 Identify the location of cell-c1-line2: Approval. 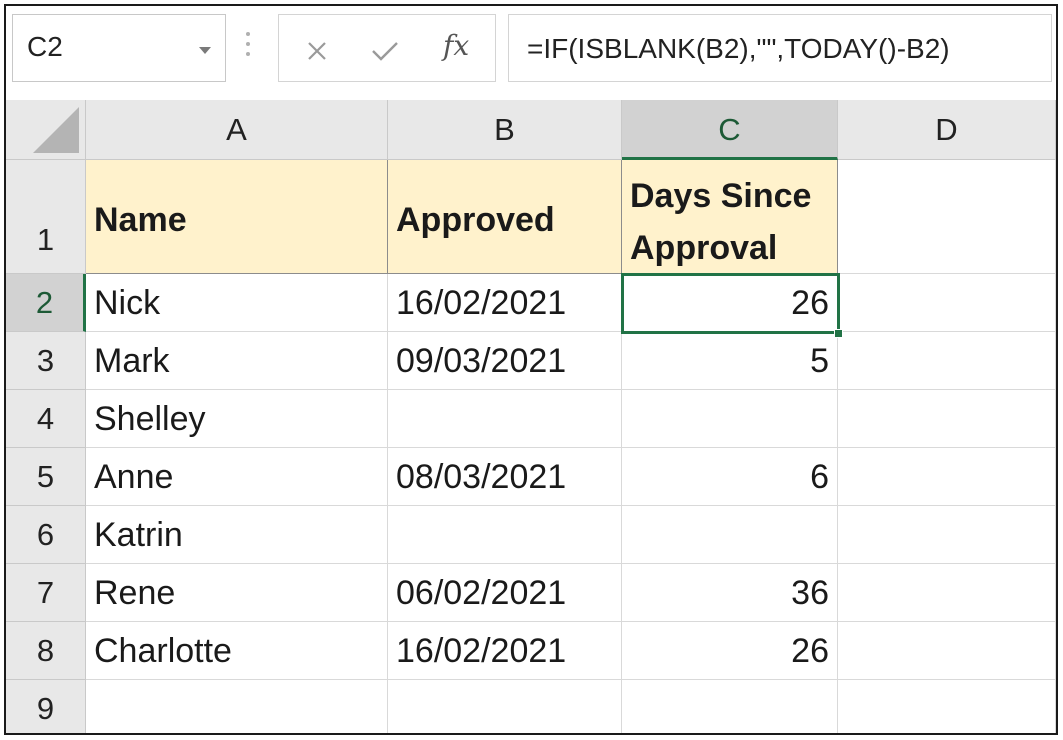
(704, 248).